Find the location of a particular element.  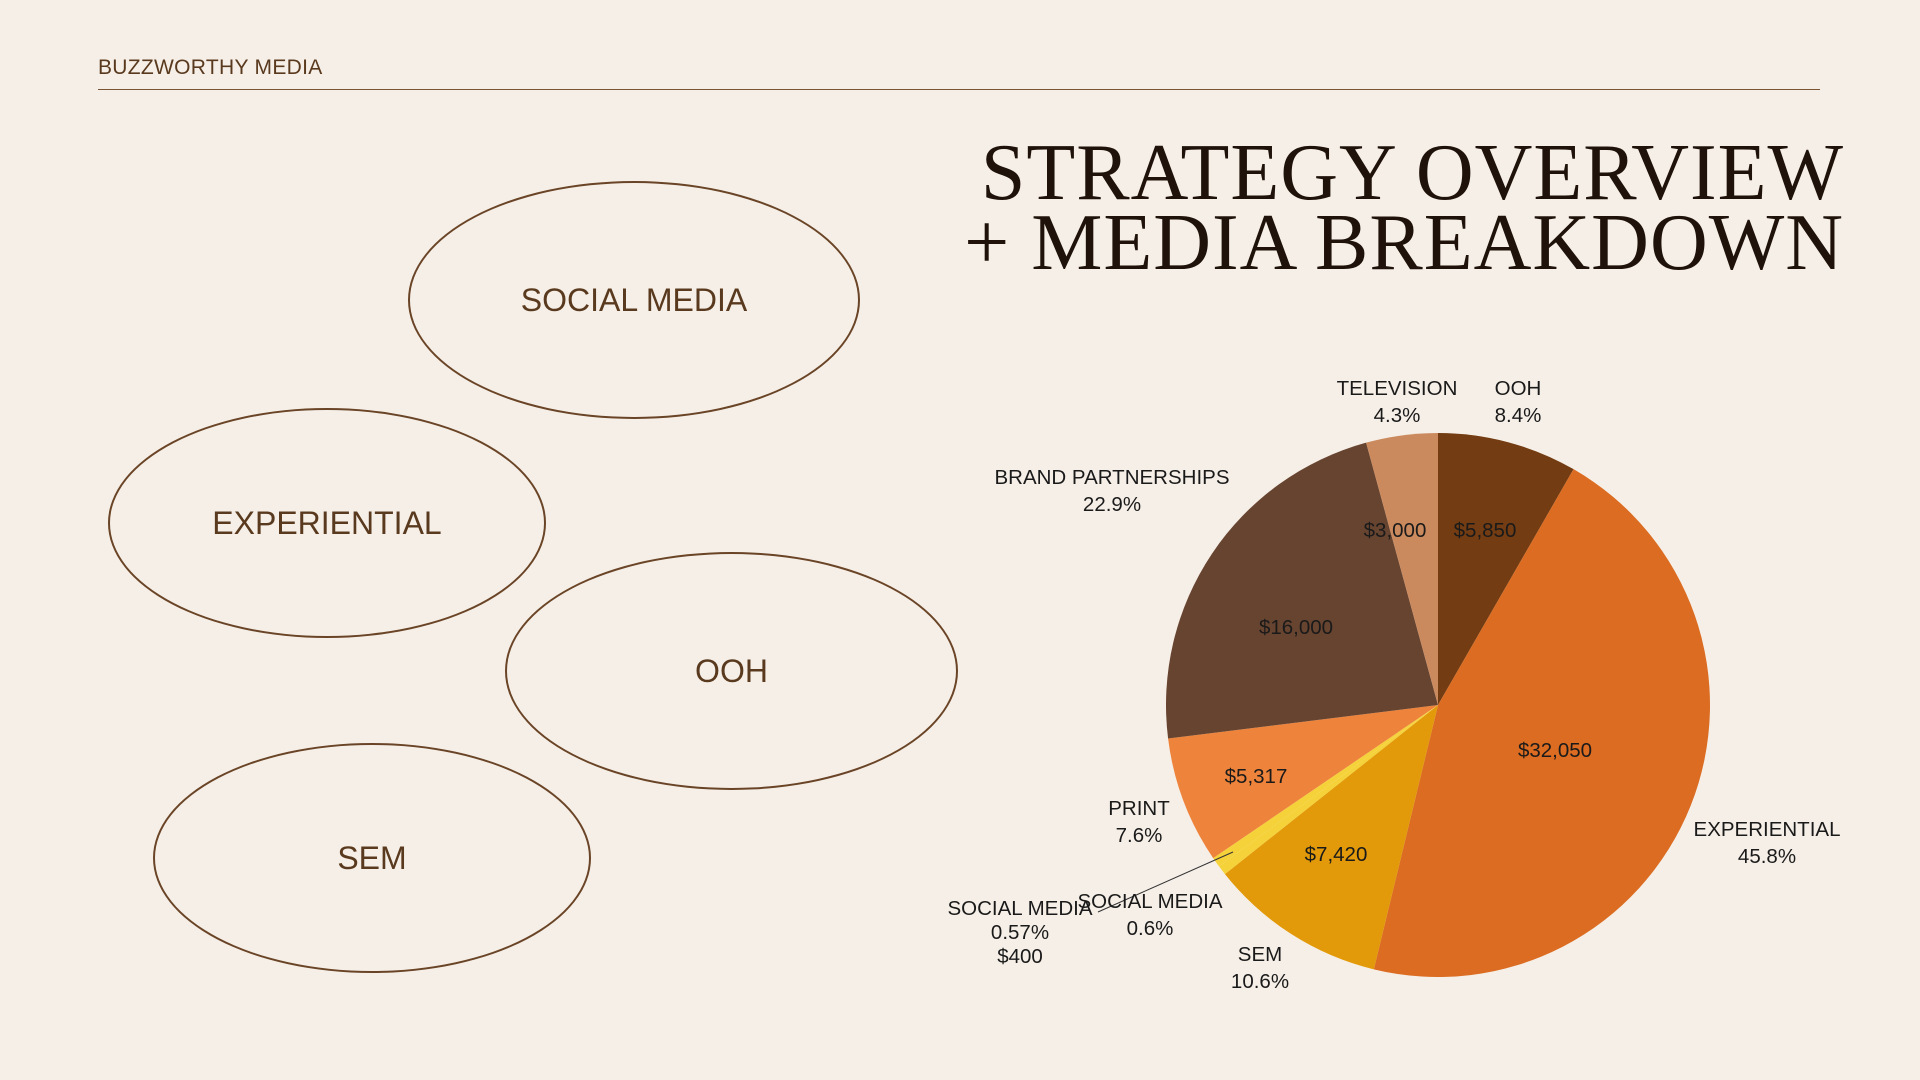

slice-name-experiential-1: EXPERIENTIAL is located at coordinates (1767, 829).